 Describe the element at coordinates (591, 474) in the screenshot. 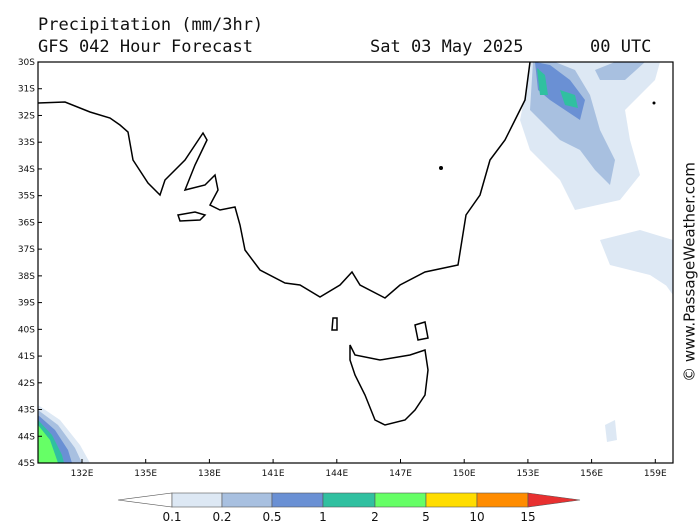

I see `lon-label: 156E` at that location.